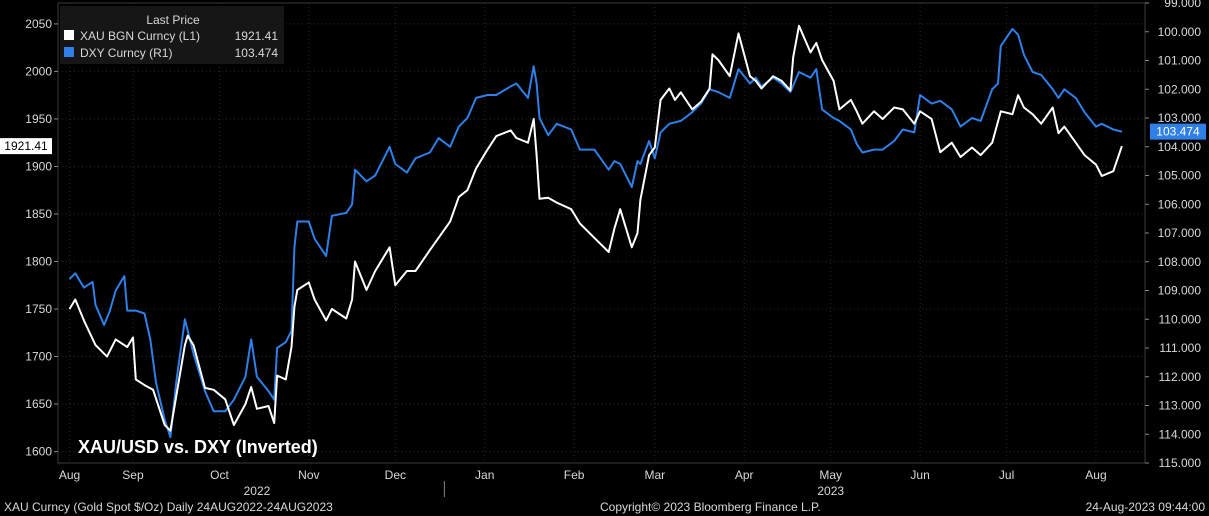 This screenshot has height=516, width=1209. What do you see at coordinates (1180, 118) in the screenshot?
I see `right-tick-label: 103.000` at bounding box center [1180, 118].